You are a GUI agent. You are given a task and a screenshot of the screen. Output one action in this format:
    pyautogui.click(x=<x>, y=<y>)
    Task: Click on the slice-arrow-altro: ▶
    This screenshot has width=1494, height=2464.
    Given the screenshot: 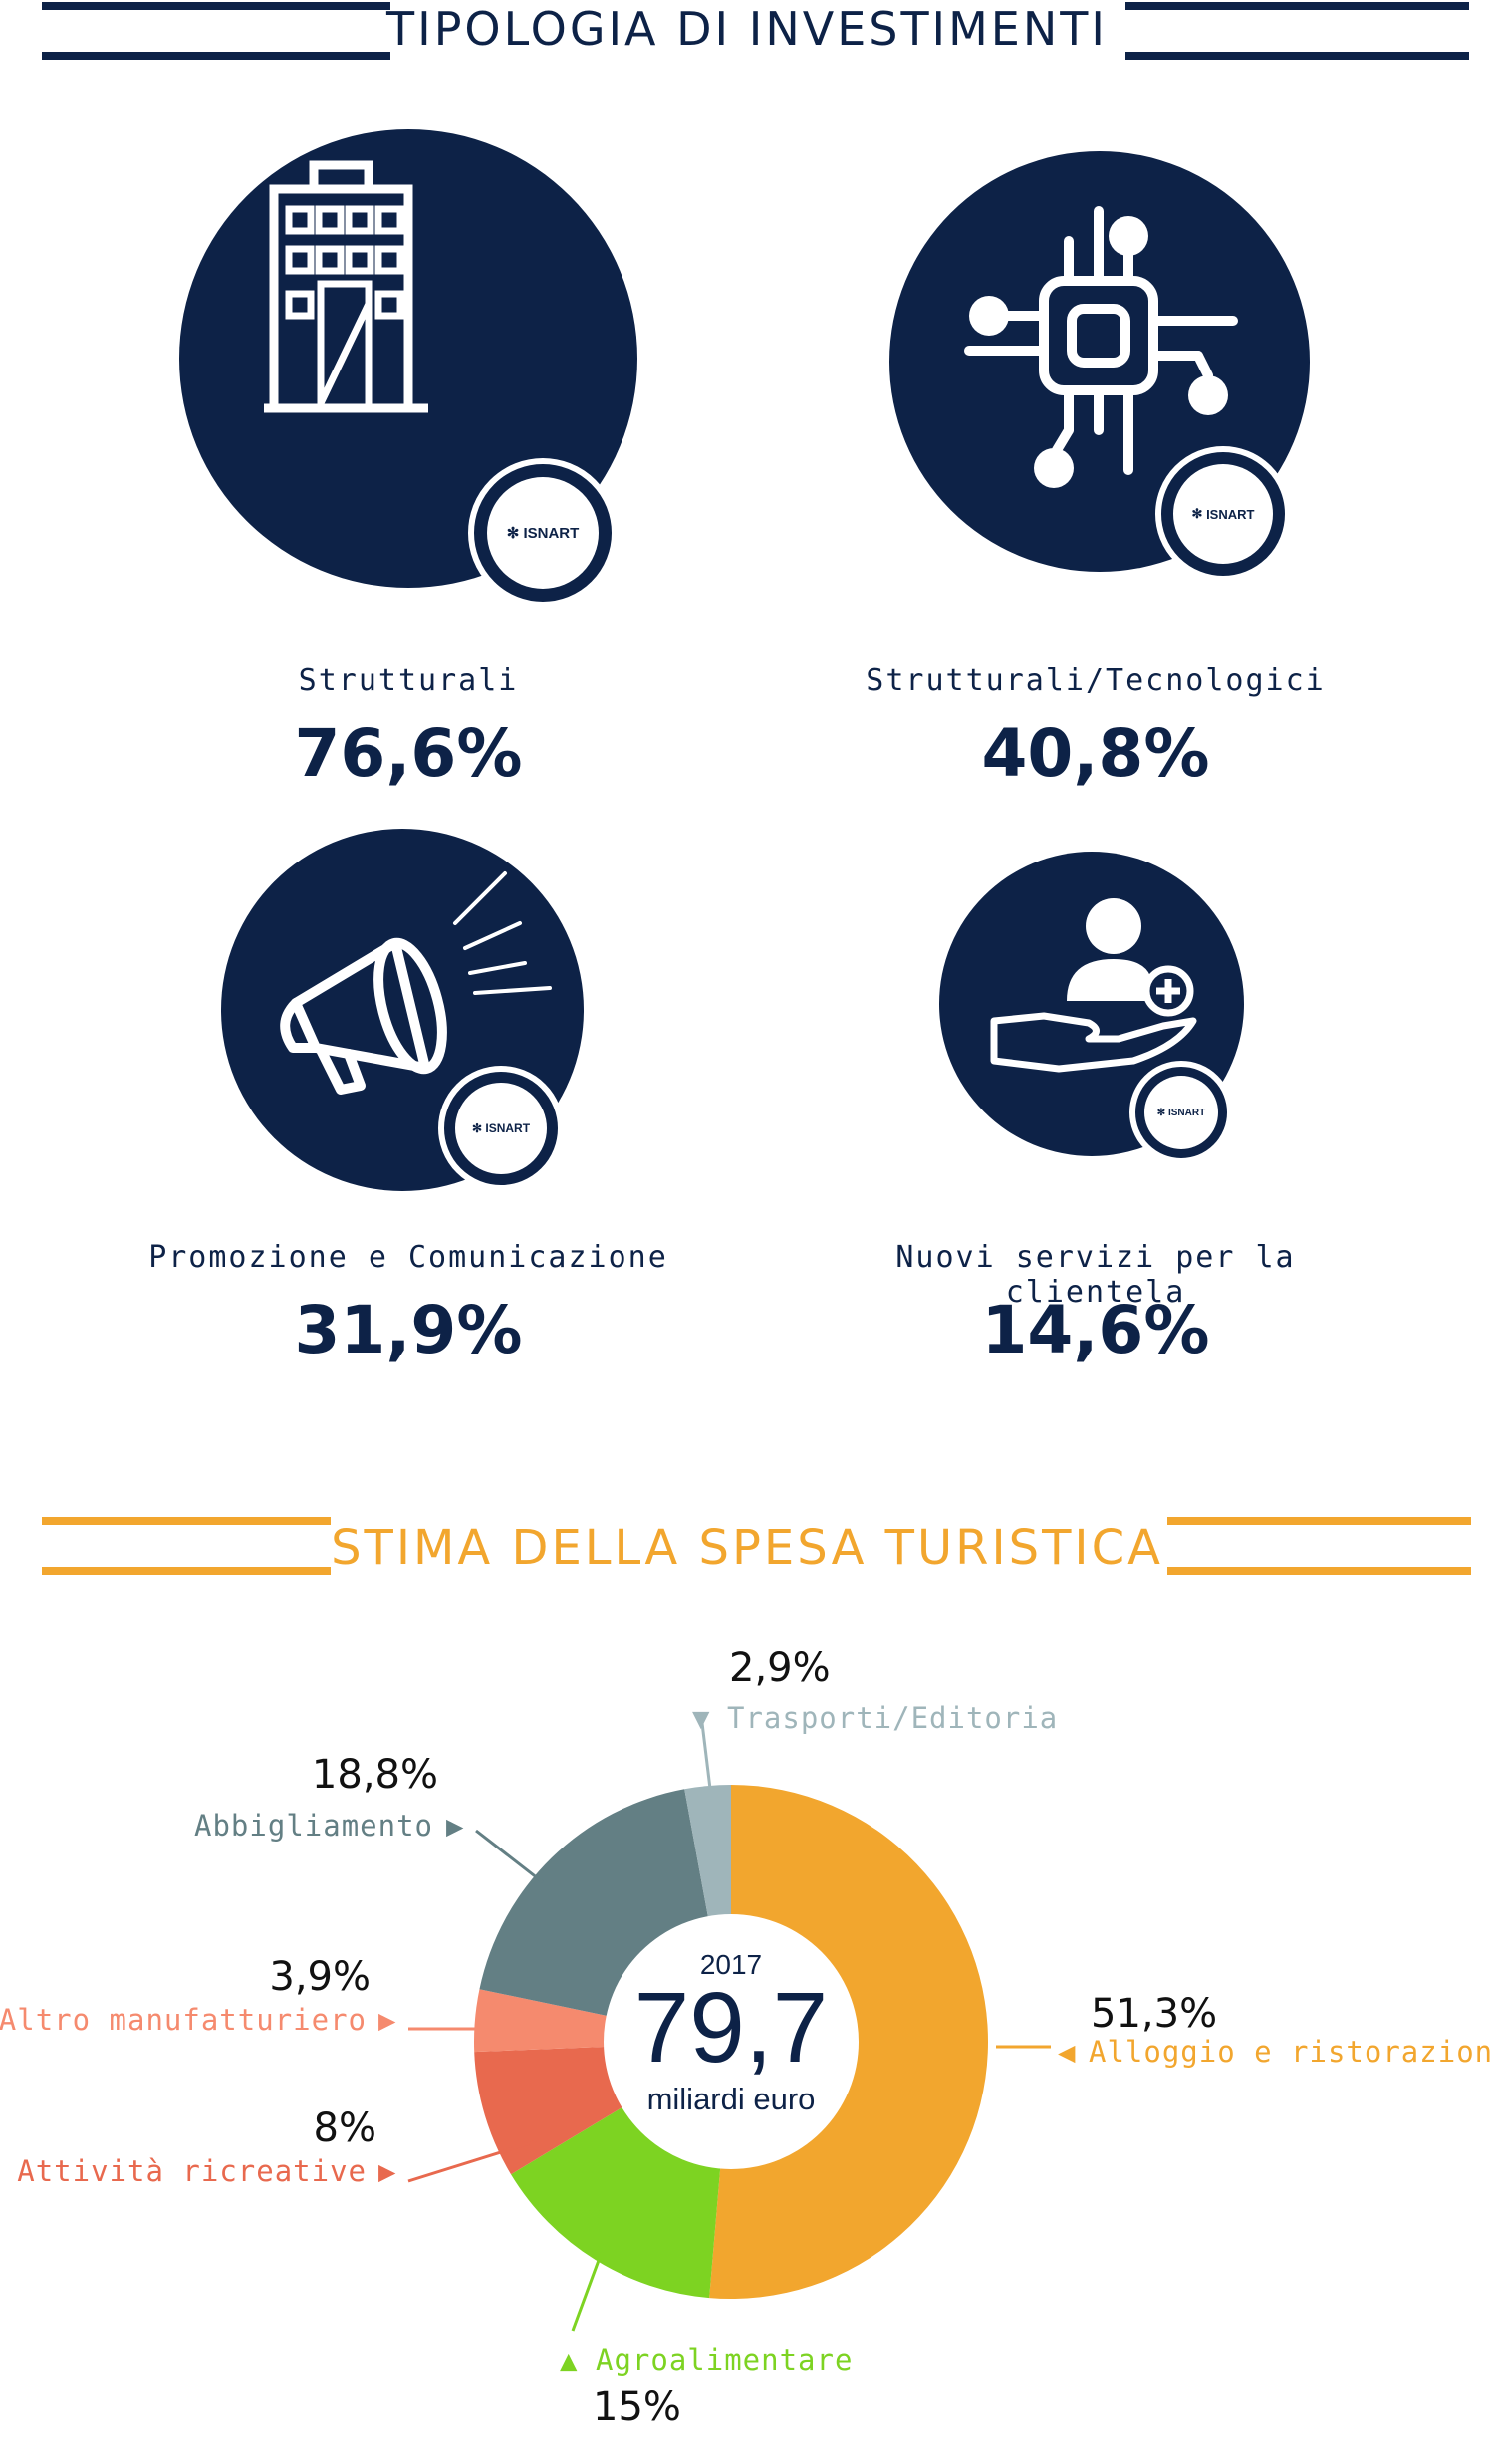 What is the action you would take?
    pyautogui.click(x=387, y=2020)
    